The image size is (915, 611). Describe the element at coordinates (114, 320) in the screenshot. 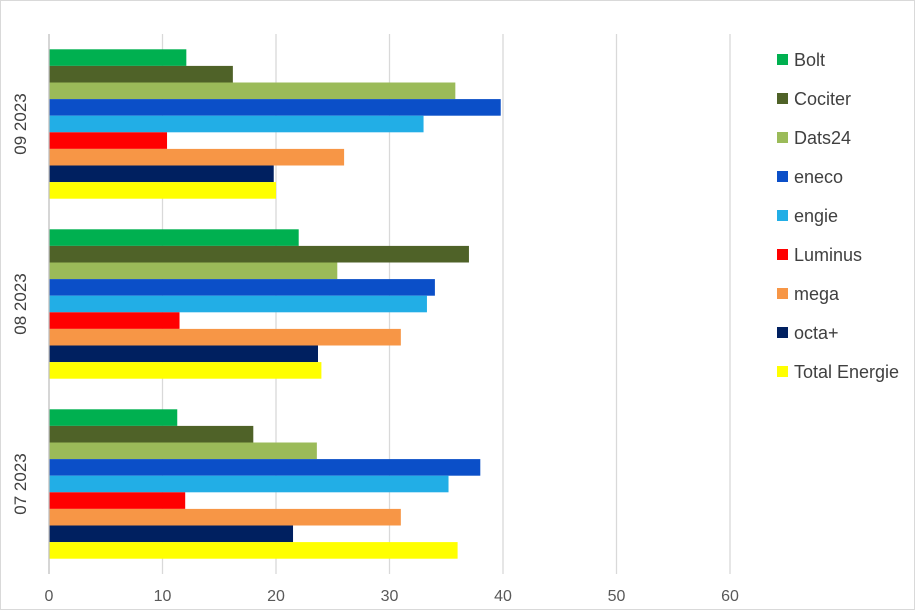

I see `bar-luminus-08-2023` at that location.